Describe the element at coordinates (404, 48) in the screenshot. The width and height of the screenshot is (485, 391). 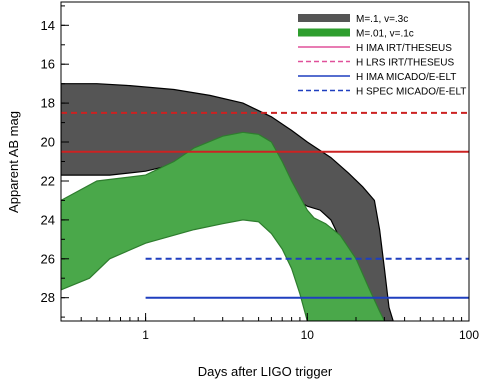
I see `legend-label: H IMA IRT/THESEUS` at that location.